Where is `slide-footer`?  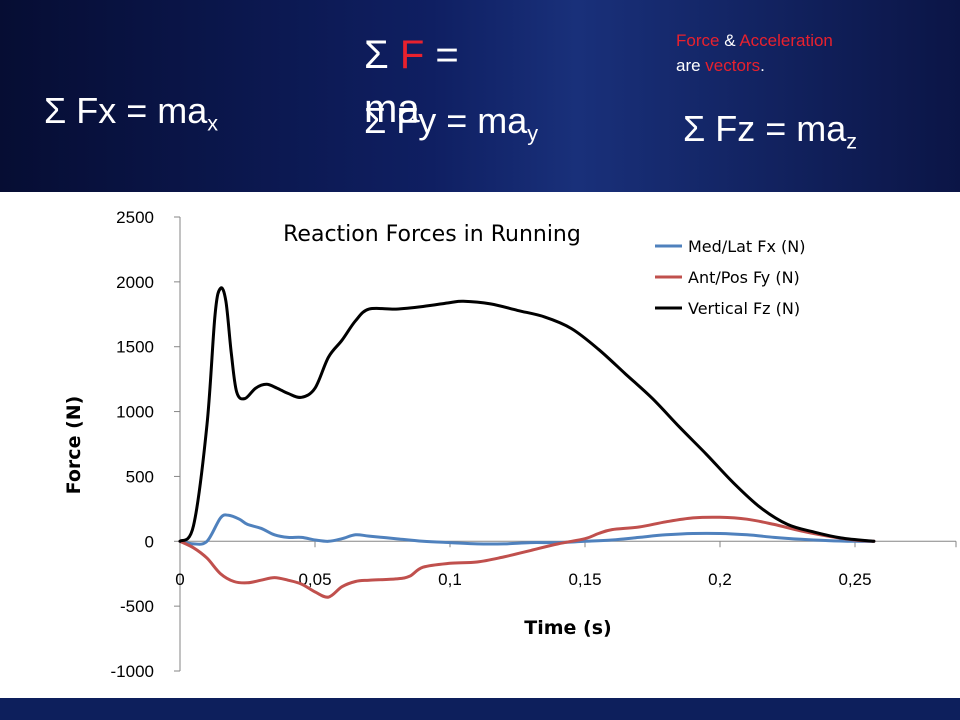 slide-footer is located at coordinates (480, 709).